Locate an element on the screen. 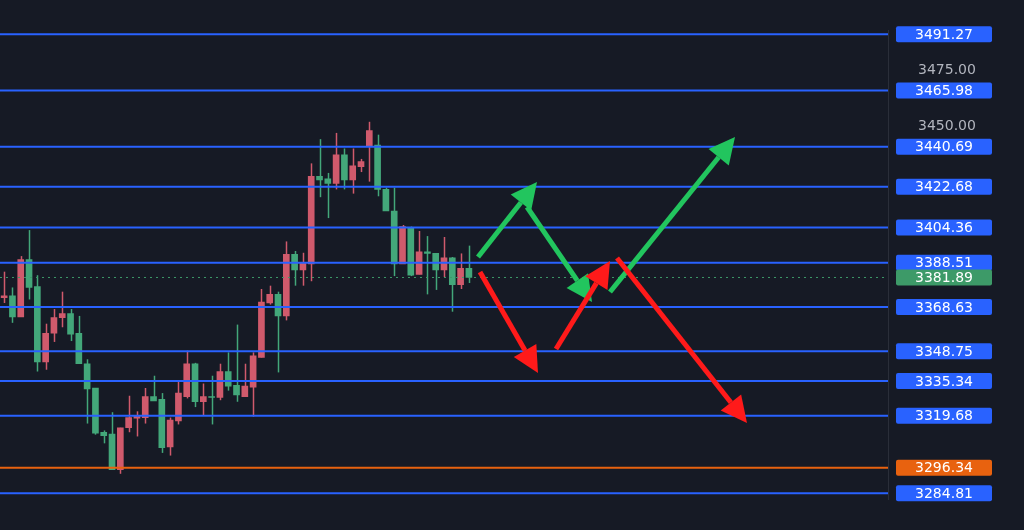  ref-line-label: 3440.69 is located at coordinates (944, 146).